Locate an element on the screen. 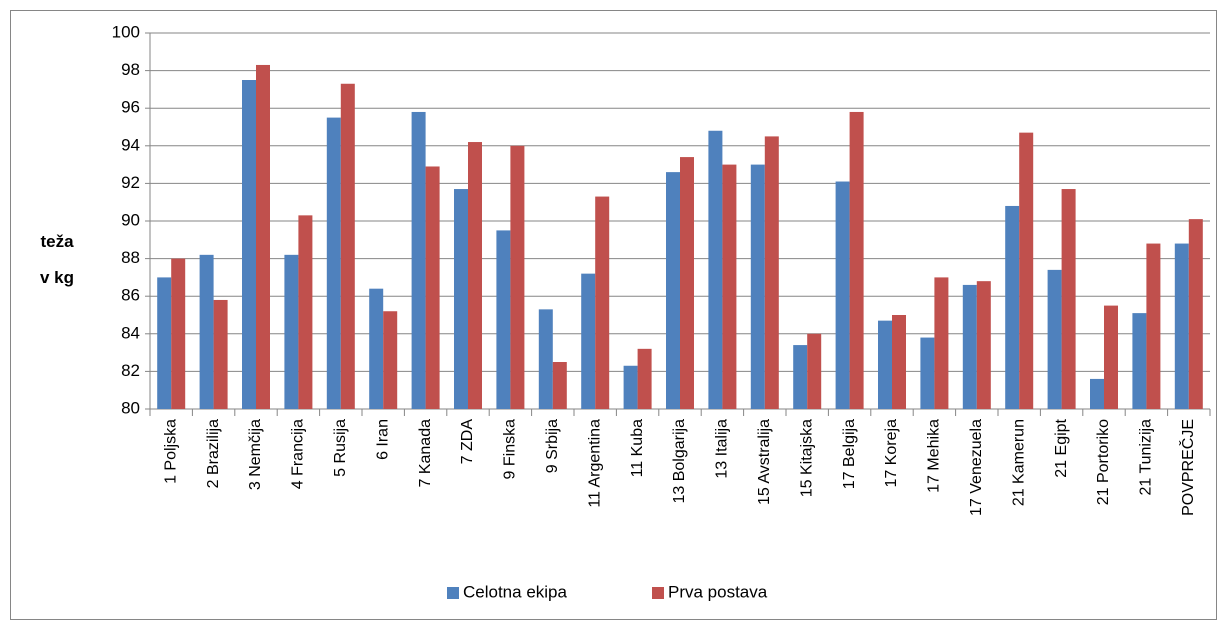 This screenshot has width=1219, height=621. x-tick-label: 9 Srbija is located at coordinates (552, 446).